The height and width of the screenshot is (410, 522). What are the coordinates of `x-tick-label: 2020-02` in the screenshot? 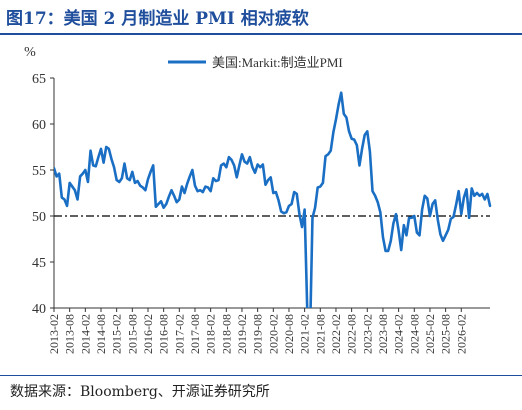 It's located at (273, 334).